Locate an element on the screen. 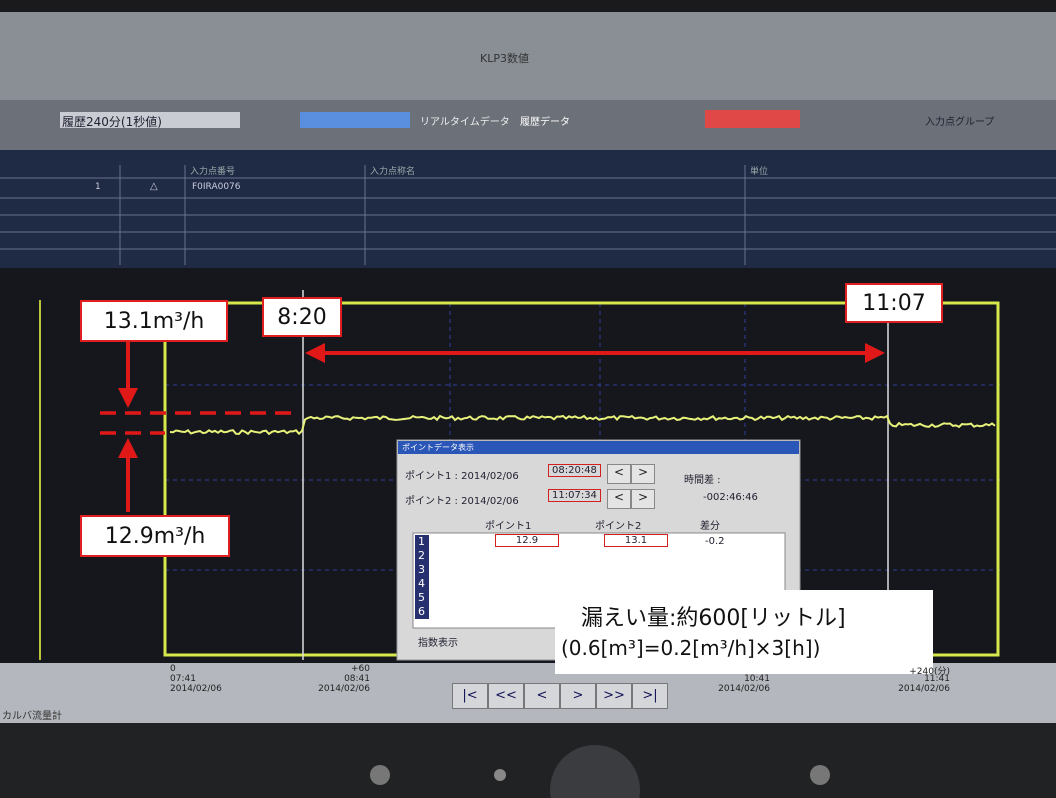 This screenshot has width=1056, height=798. point2-time: 11:07:34 is located at coordinates (574, 495).